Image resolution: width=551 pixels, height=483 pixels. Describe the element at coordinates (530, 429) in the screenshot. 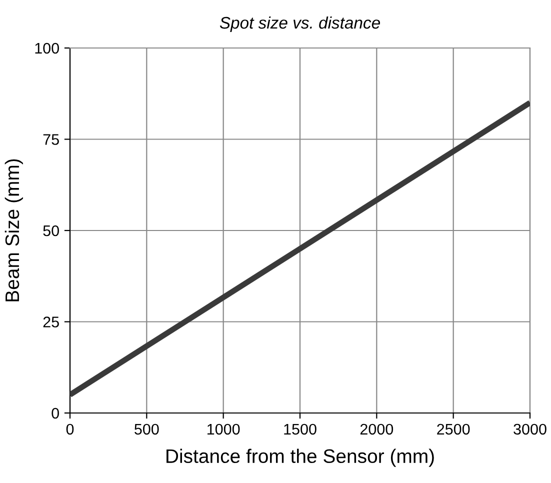

I see `x-tick-label: 3000` at that location.